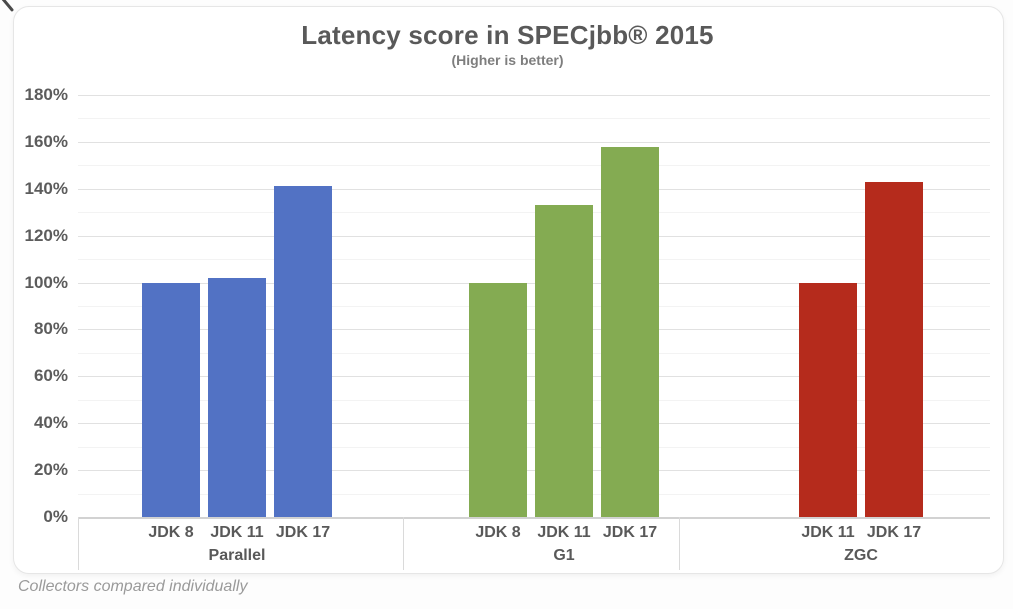 The width and height of the screenshot is (1013, 609). Describe the element at coordinates (303, 532) in the screenshot. I see `bar-label-parallel-jdk-17: JDK 17` at that location.